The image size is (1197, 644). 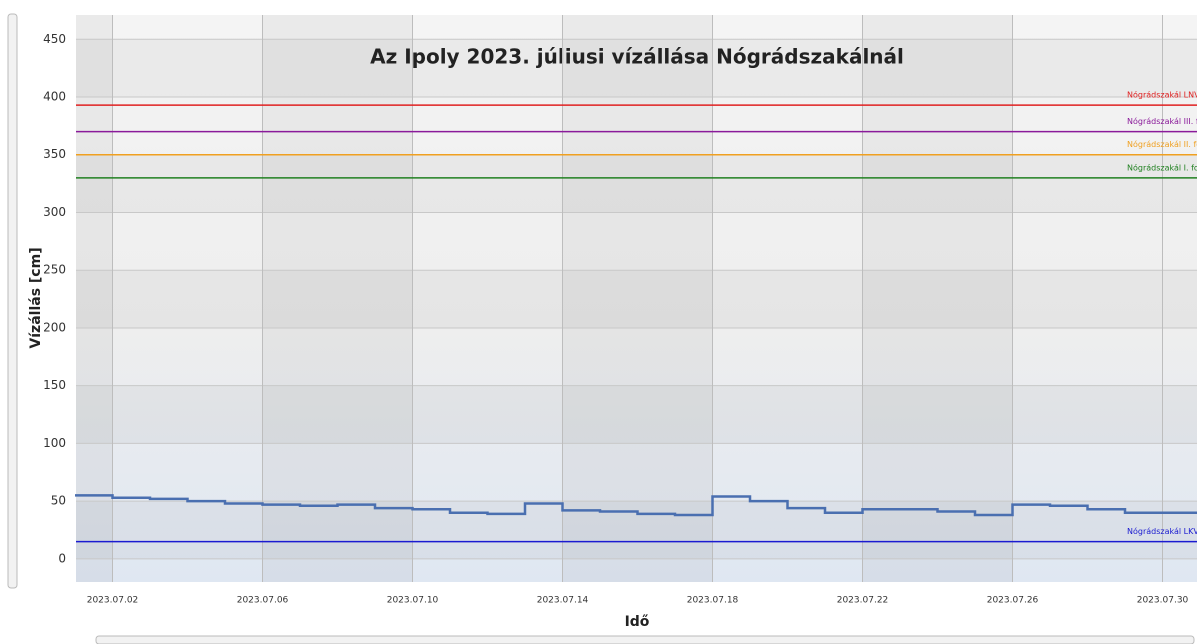 I want to click on y-tick-label: 250, so click(x=54, y=270).